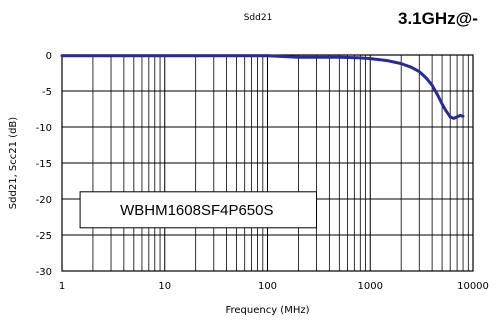 The height and width of the screenshot is (320, 496). What do you see at coordinates (44, 200) in the screenshot?
I see `y-tick-label: -20` at bounding box center [44, 200].